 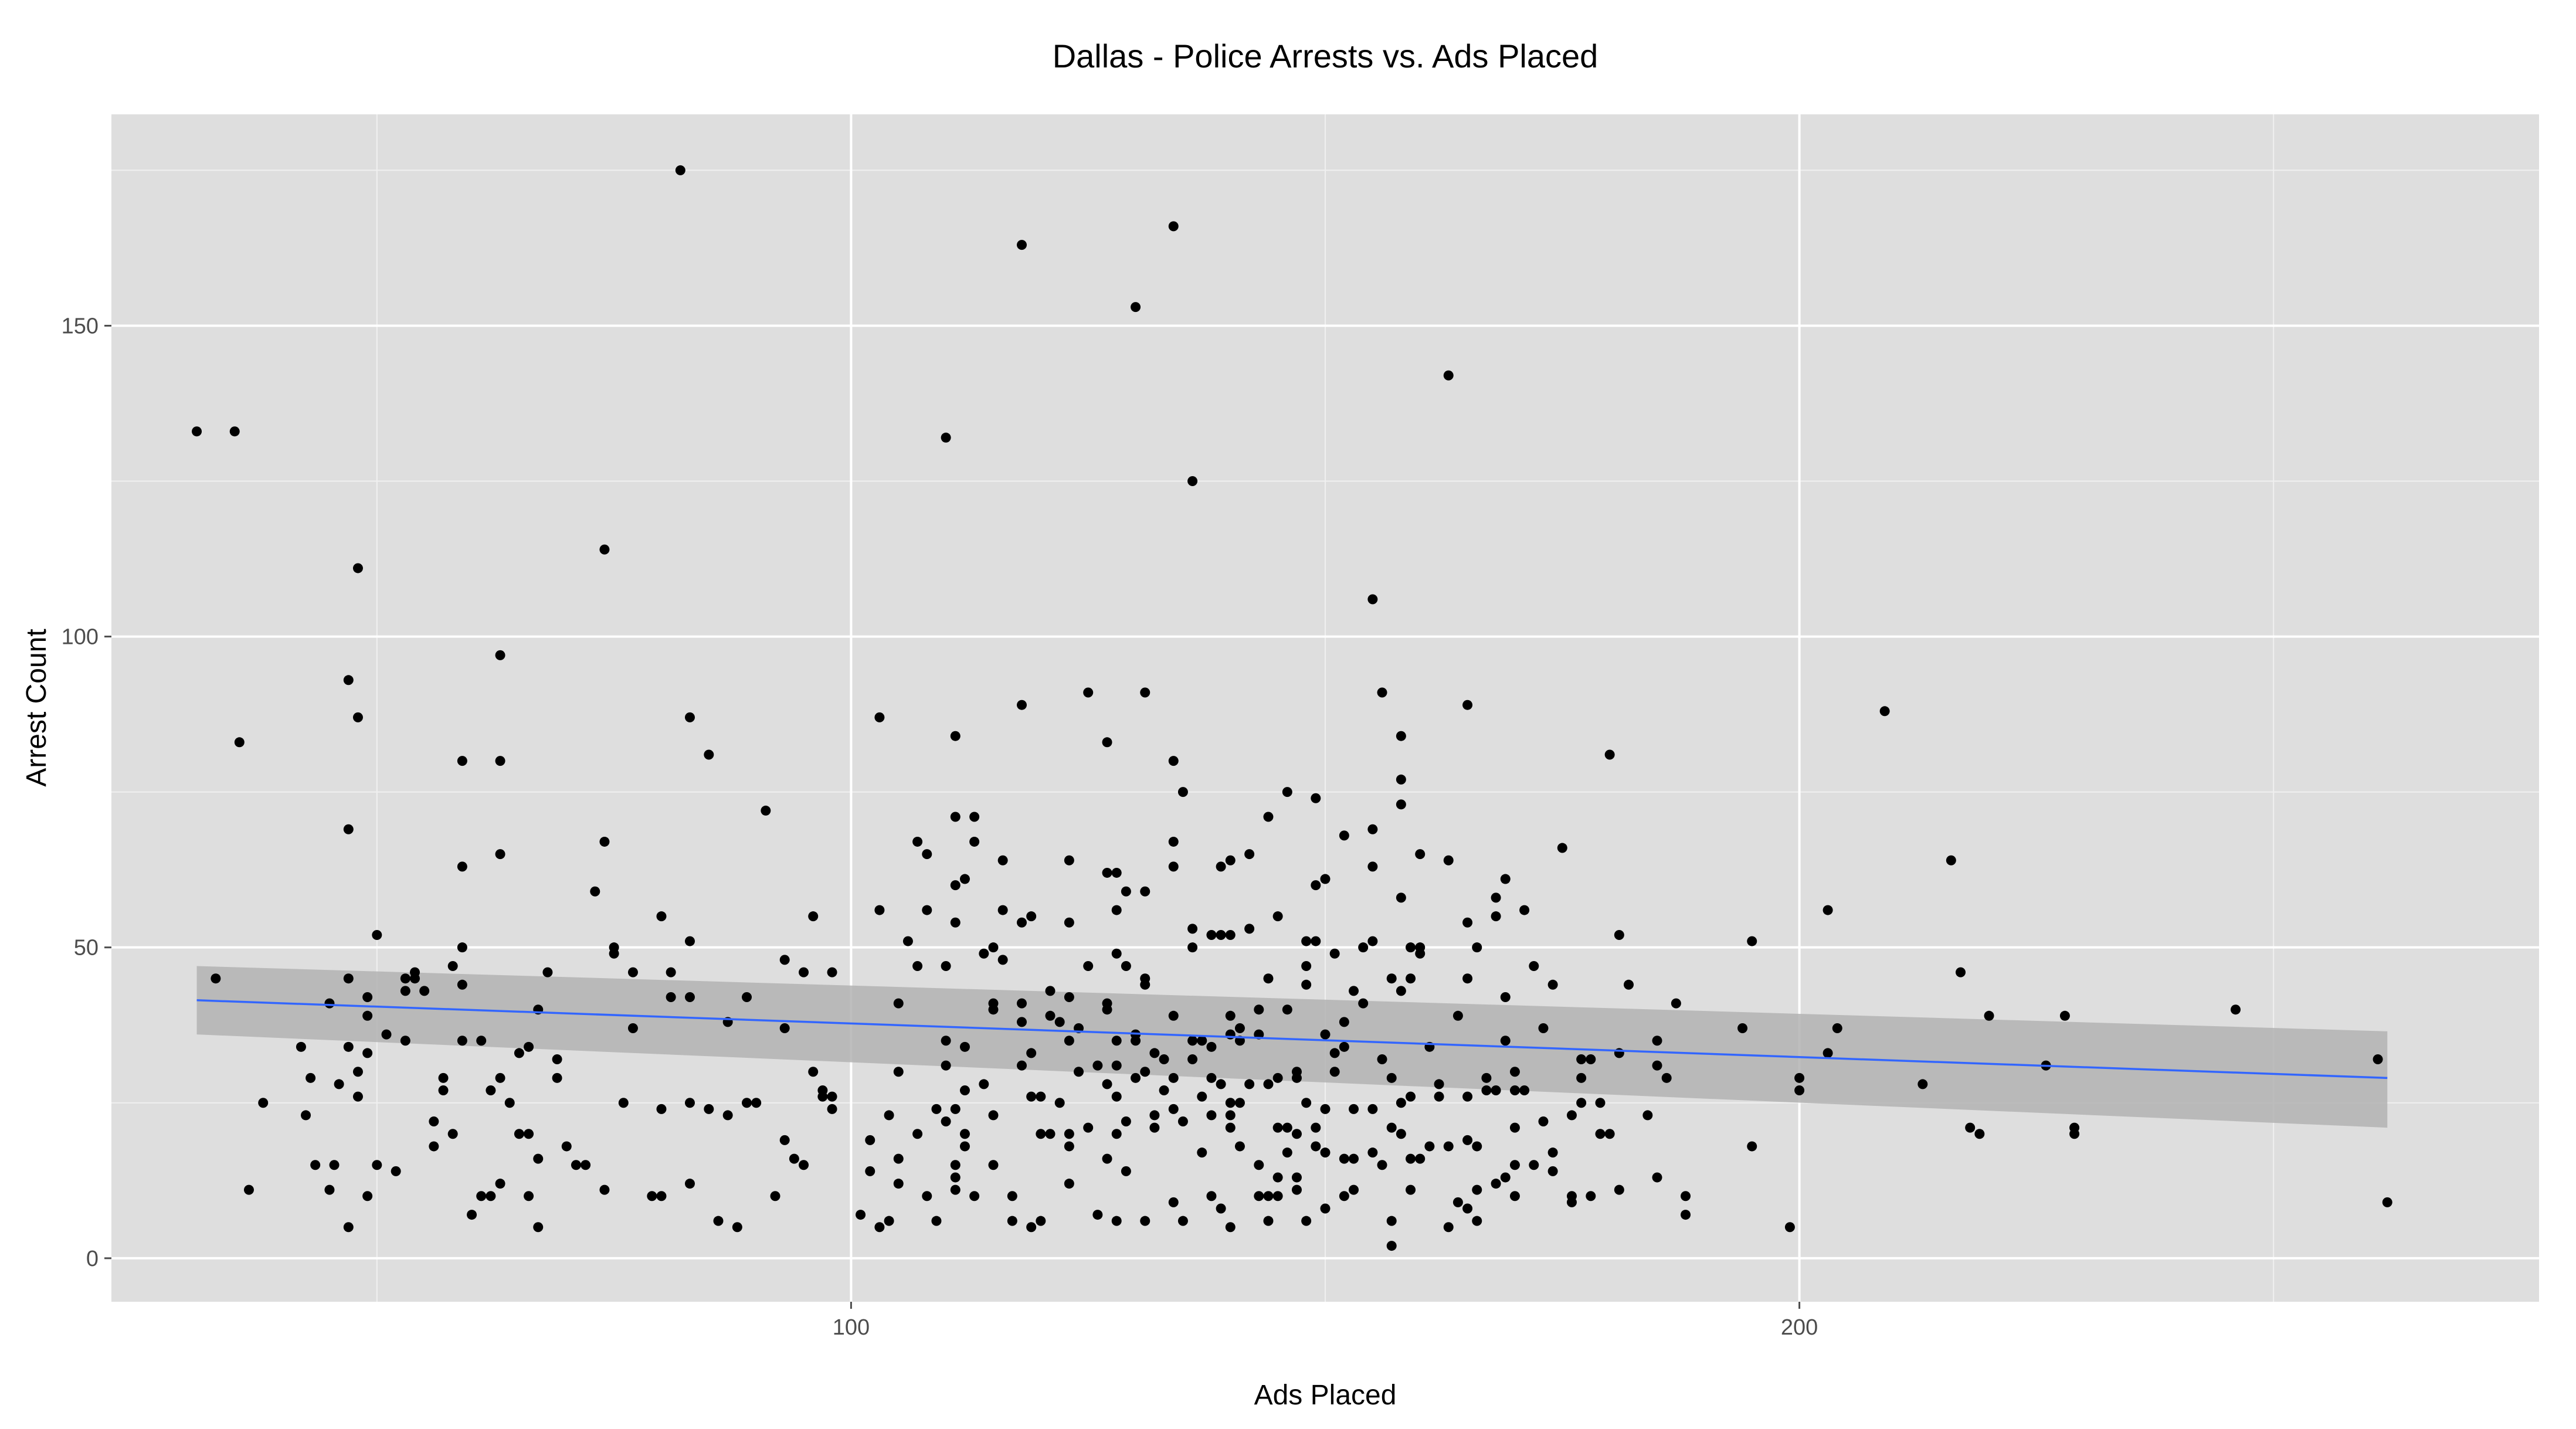 What do you see at coordinates (1325, 1395) in the screenshot?
I see `x-axis-title: Ads Placed` at bounding box center [1325, 1395].